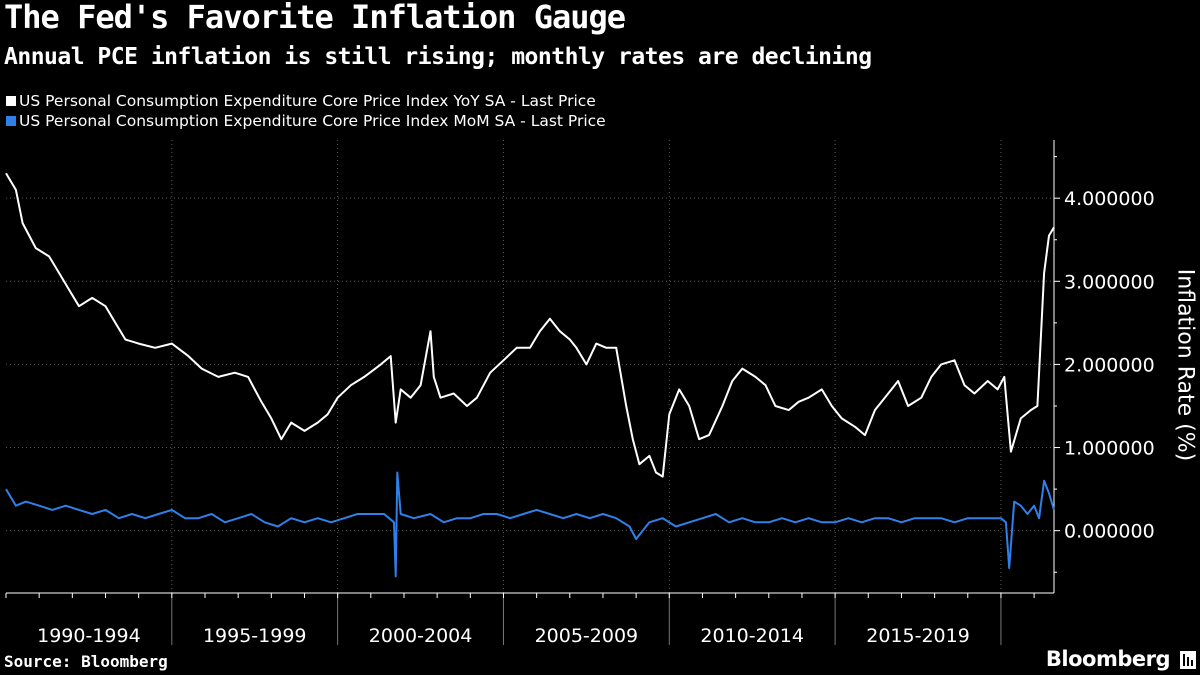  What do you see at coordinates (421, 636) in the screenshot?
I see `x-tick-label: 2000-2004` at bounding box center [421, 636].